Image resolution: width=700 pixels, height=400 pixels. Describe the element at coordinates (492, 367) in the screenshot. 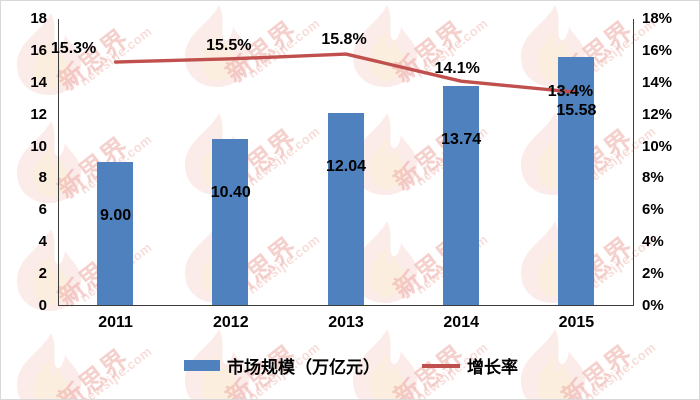

I see `legend-label: 增长率` at that location.